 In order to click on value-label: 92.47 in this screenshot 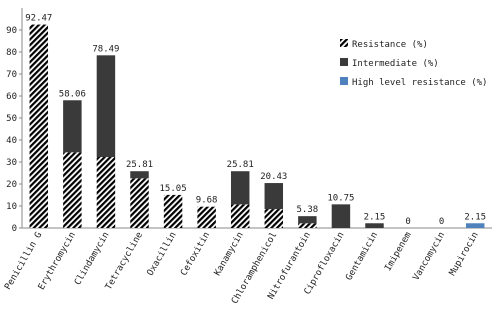, I will do `click(38, 19)`.